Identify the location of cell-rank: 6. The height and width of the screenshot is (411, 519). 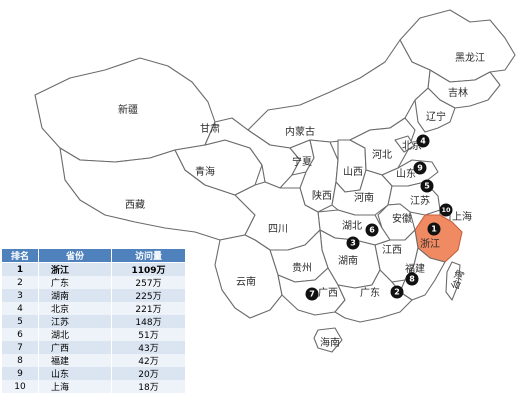
(20, 334).